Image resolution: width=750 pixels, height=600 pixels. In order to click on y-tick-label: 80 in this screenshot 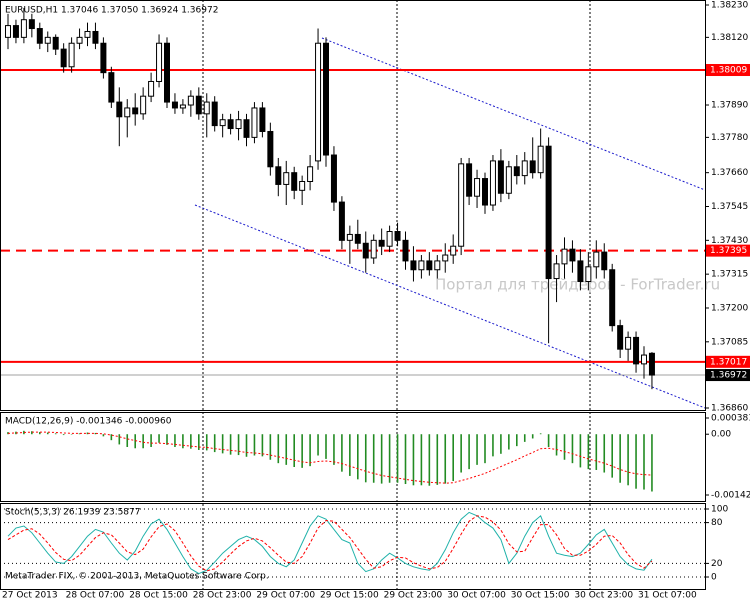, I will do `click(717, 523)`.